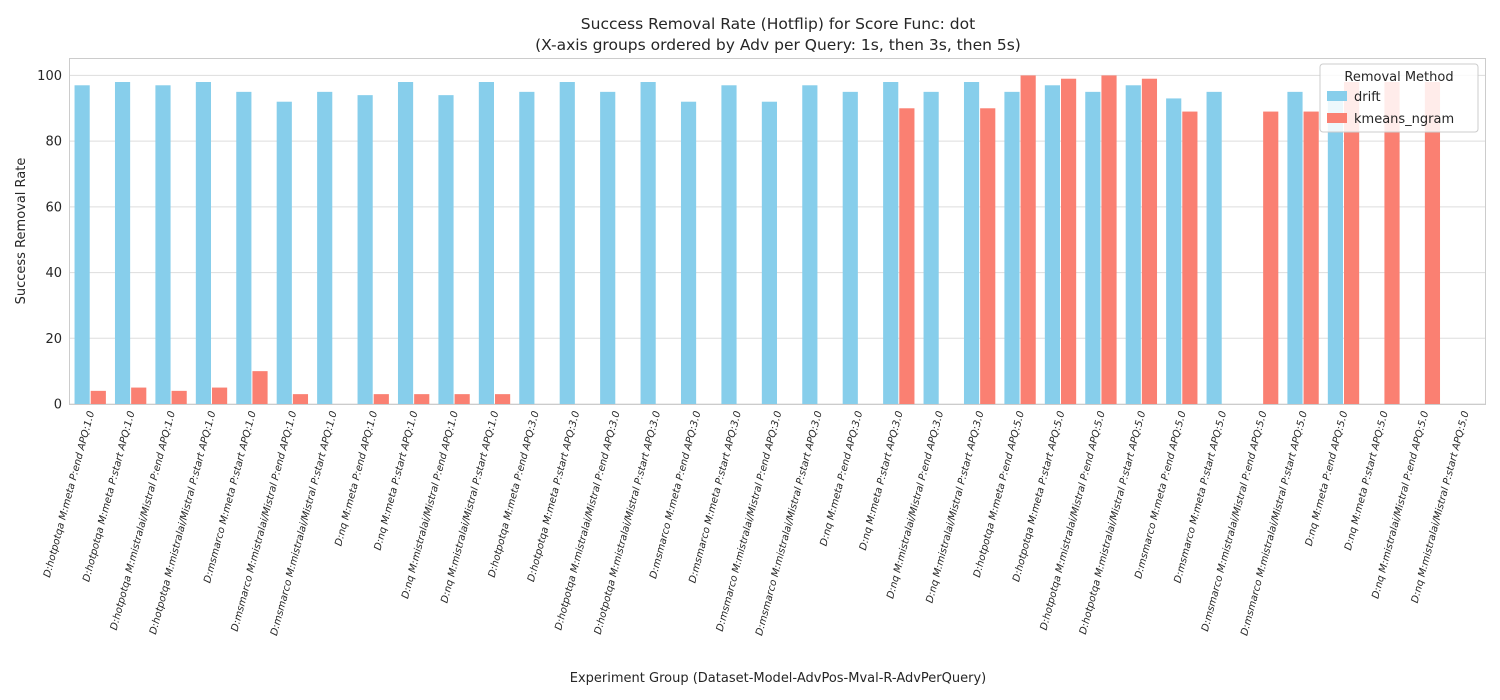  I want to click on y-axis-ticks: 0 20 40 60 80 100, so click(49, 241).